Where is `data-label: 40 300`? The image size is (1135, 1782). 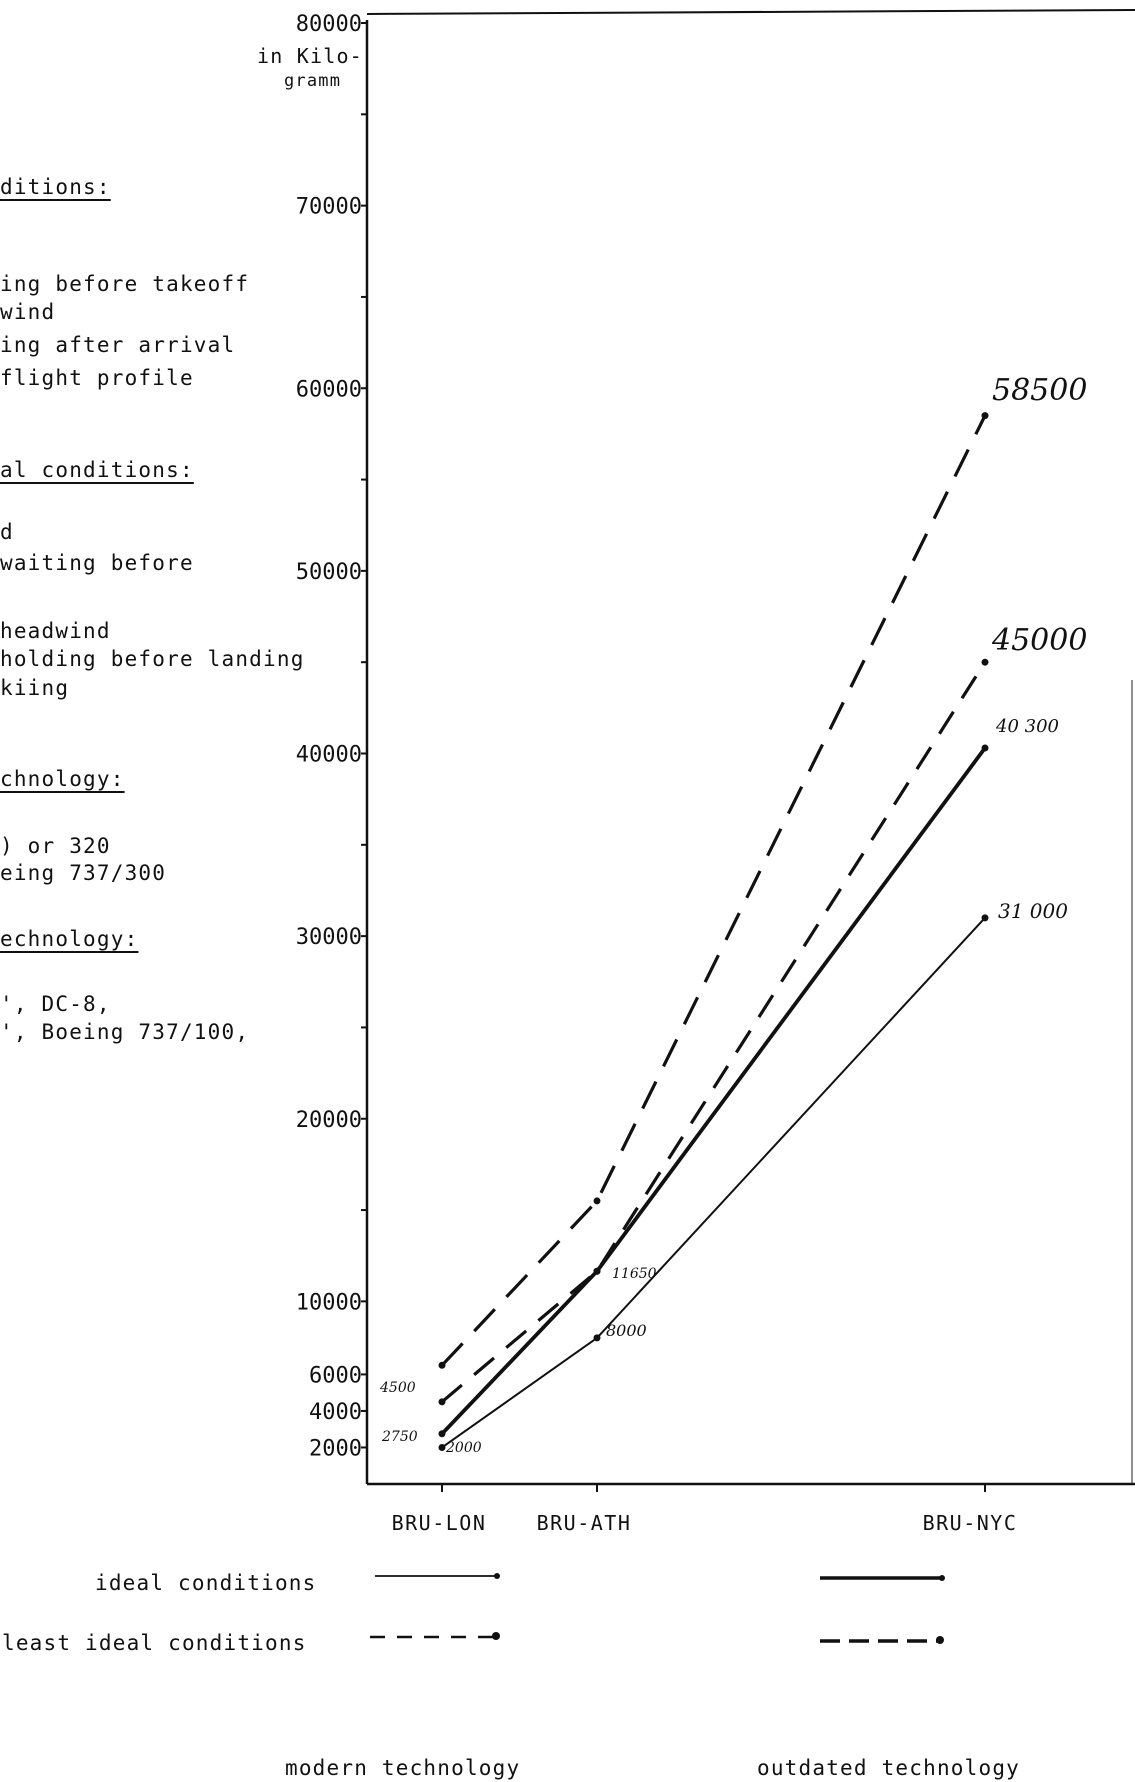 data-label: 40 300 is located at coordinates (1027, 726).